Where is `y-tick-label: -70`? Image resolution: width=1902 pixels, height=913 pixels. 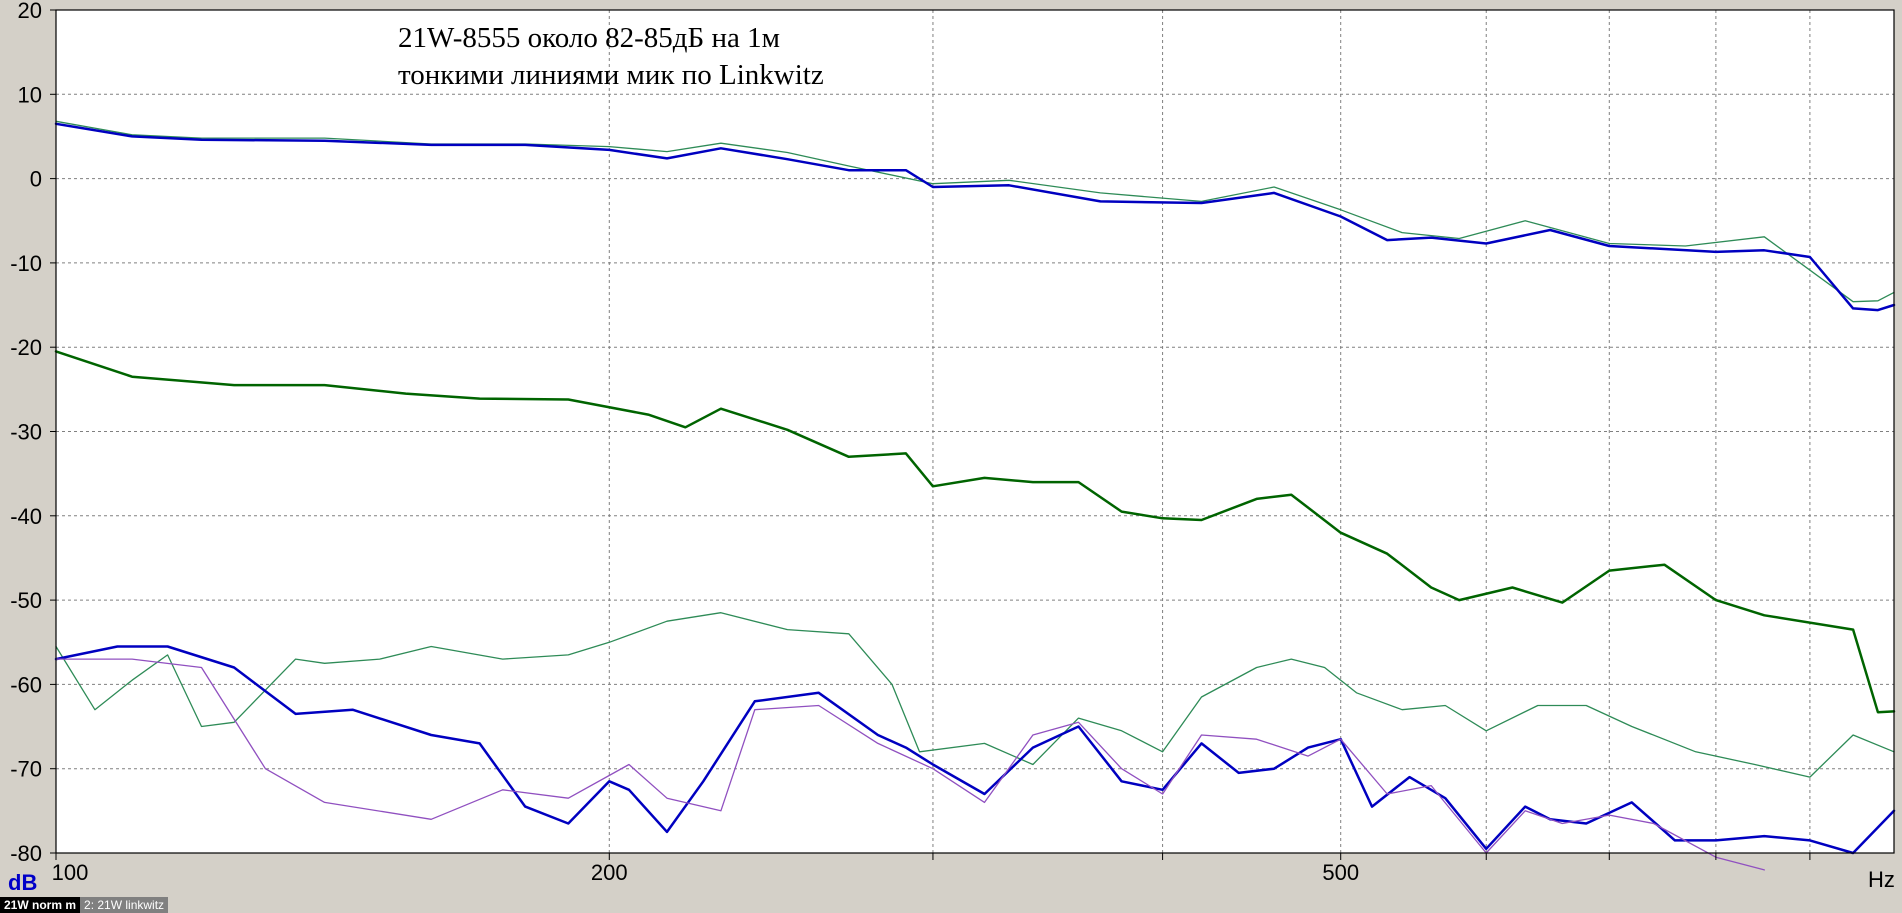
y-tick-label: -70 is located at coordinates (26, 769).